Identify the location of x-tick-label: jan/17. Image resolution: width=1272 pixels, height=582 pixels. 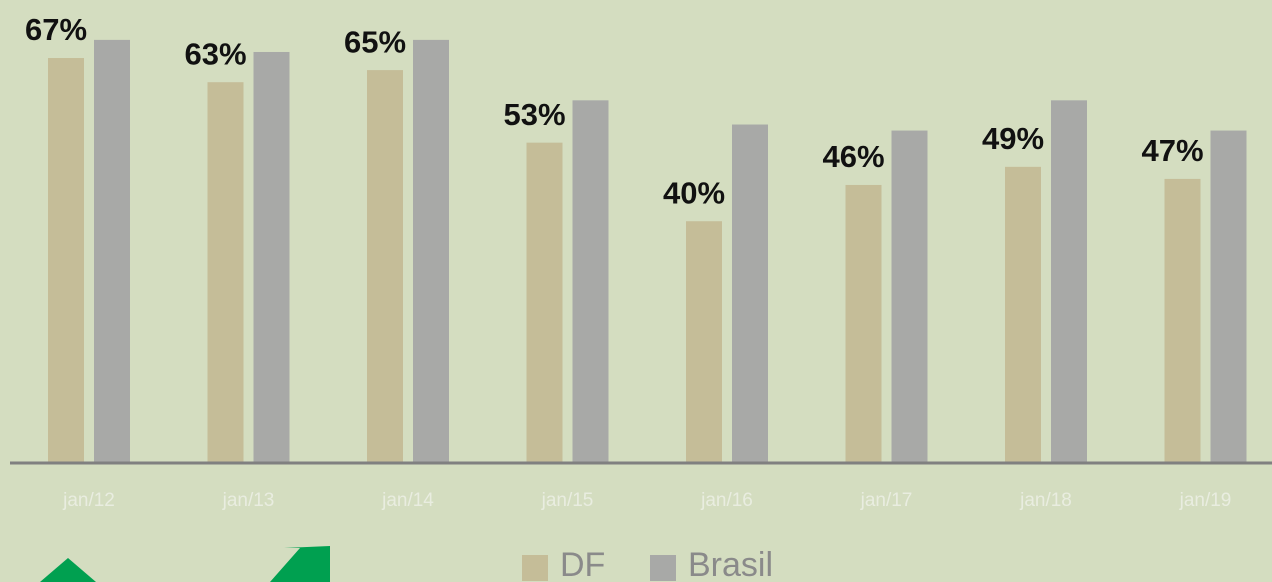
(886, 500).